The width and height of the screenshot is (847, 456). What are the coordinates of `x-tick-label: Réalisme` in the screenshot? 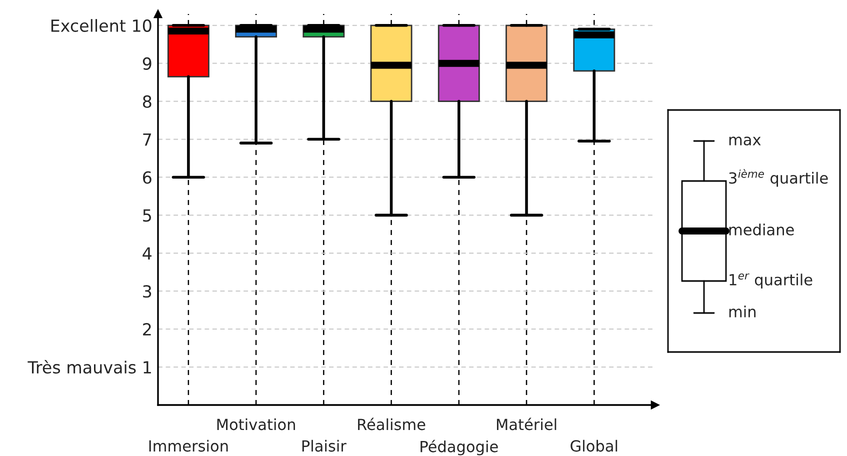 It's located at (392, 424).